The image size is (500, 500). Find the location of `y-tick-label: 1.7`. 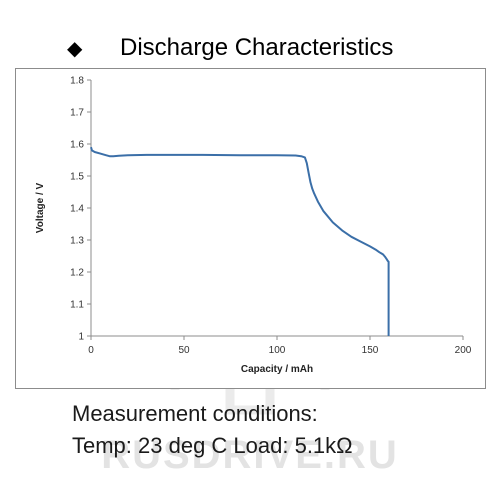

y-tick-label: 1.7 is located at coordinates (77, 113).